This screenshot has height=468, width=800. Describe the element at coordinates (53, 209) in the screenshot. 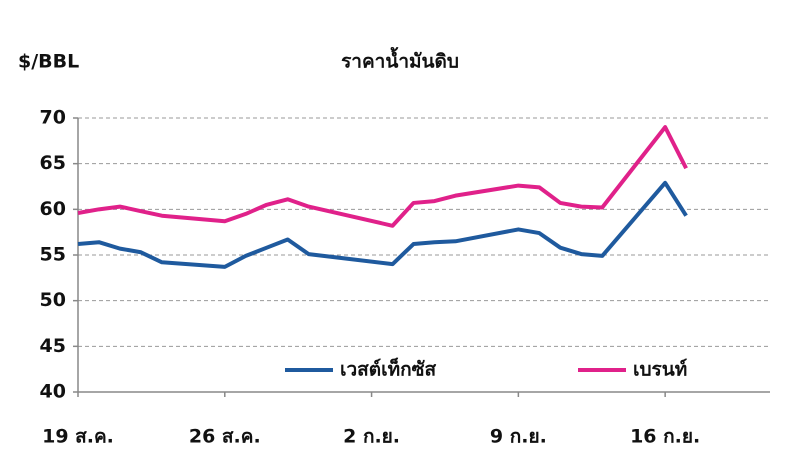

I see `y-tick-label: 60` at that location.